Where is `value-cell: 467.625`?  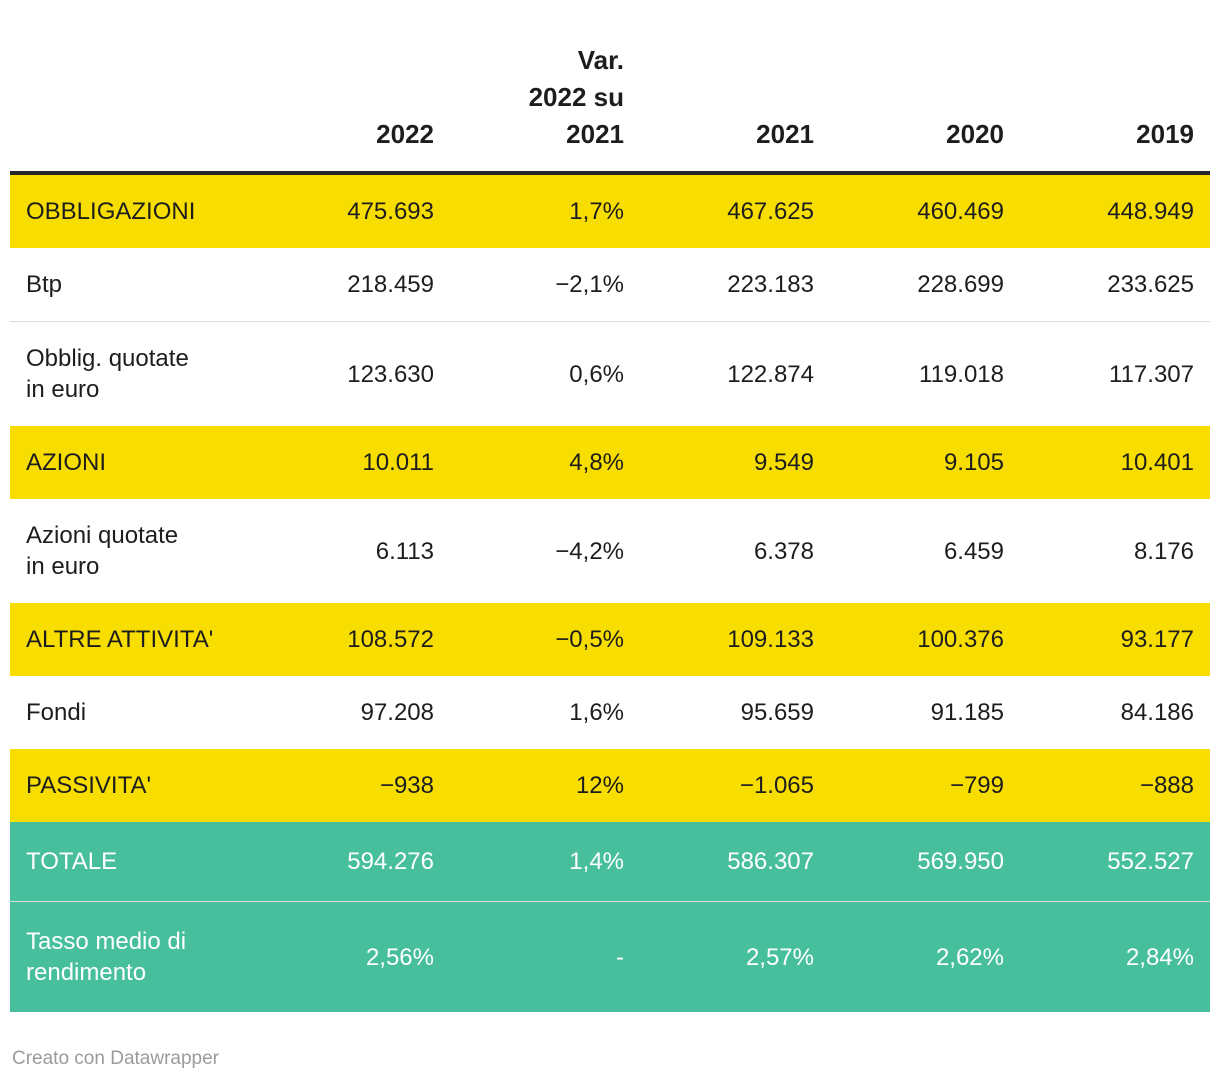 value-cell: 467.625 is located at coordinates (770, 211).